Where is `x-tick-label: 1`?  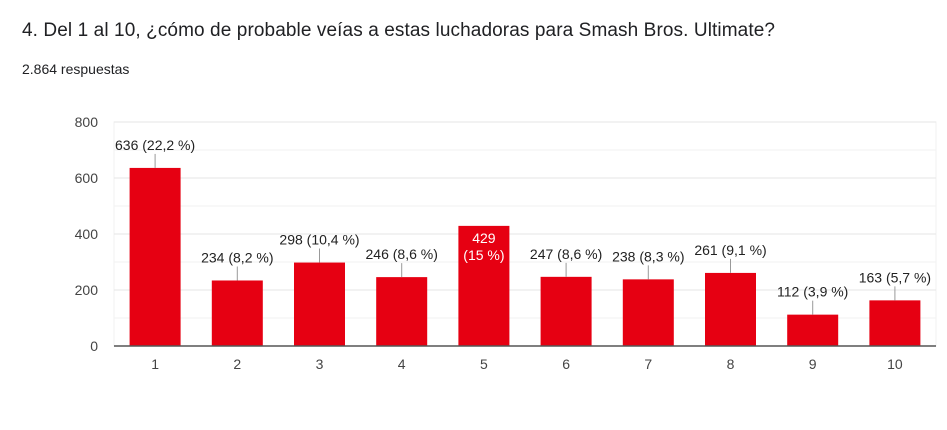
x-tick-label: 1 is located at coordinates (155, 364).